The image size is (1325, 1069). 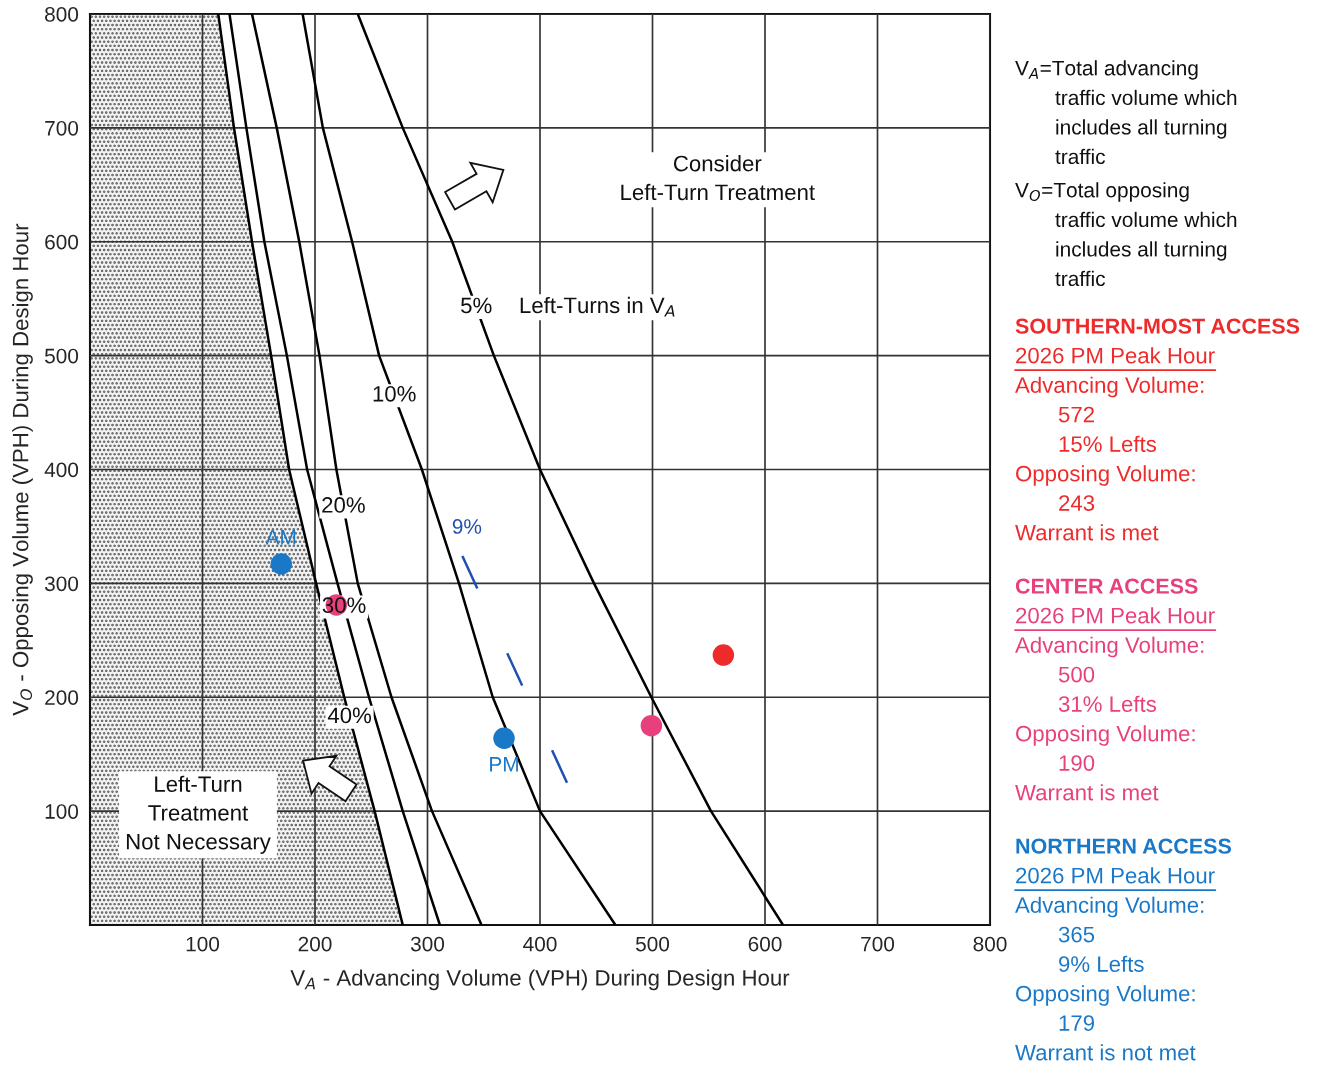 What do you see at coordinates (1126, 112) in the screenshot?
I see `text: V$_{A}$=Total advancing traffic volume which includes all turning traffic` at bounding box center [1126, 112].